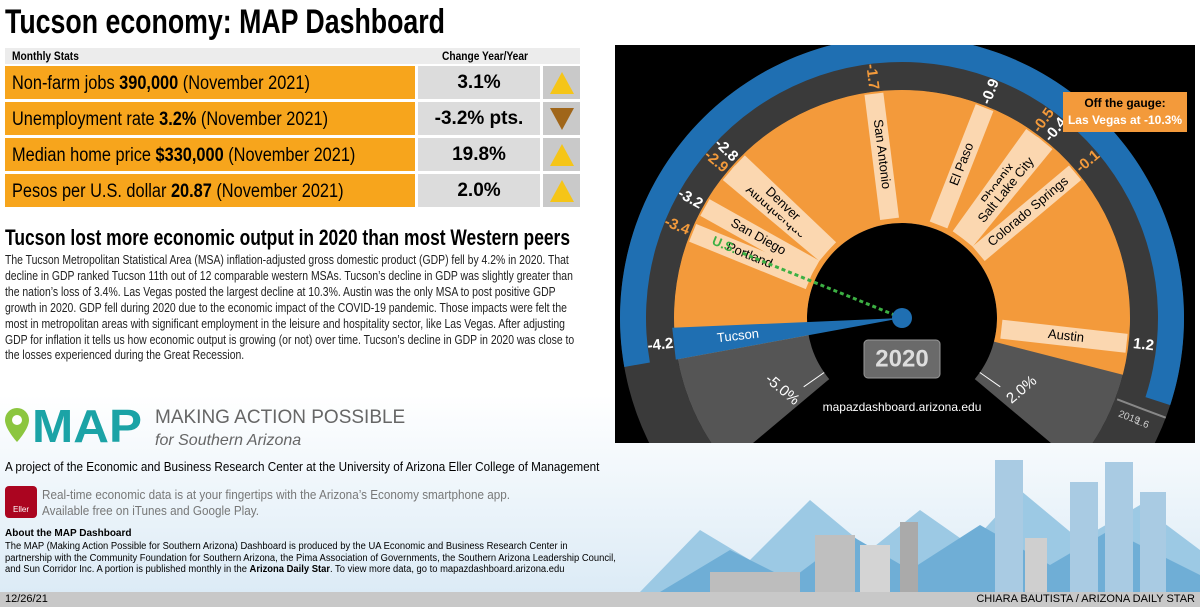 The image size is (1200, 607). I want to click on stat-figure: 390,000, so click(149, 83).